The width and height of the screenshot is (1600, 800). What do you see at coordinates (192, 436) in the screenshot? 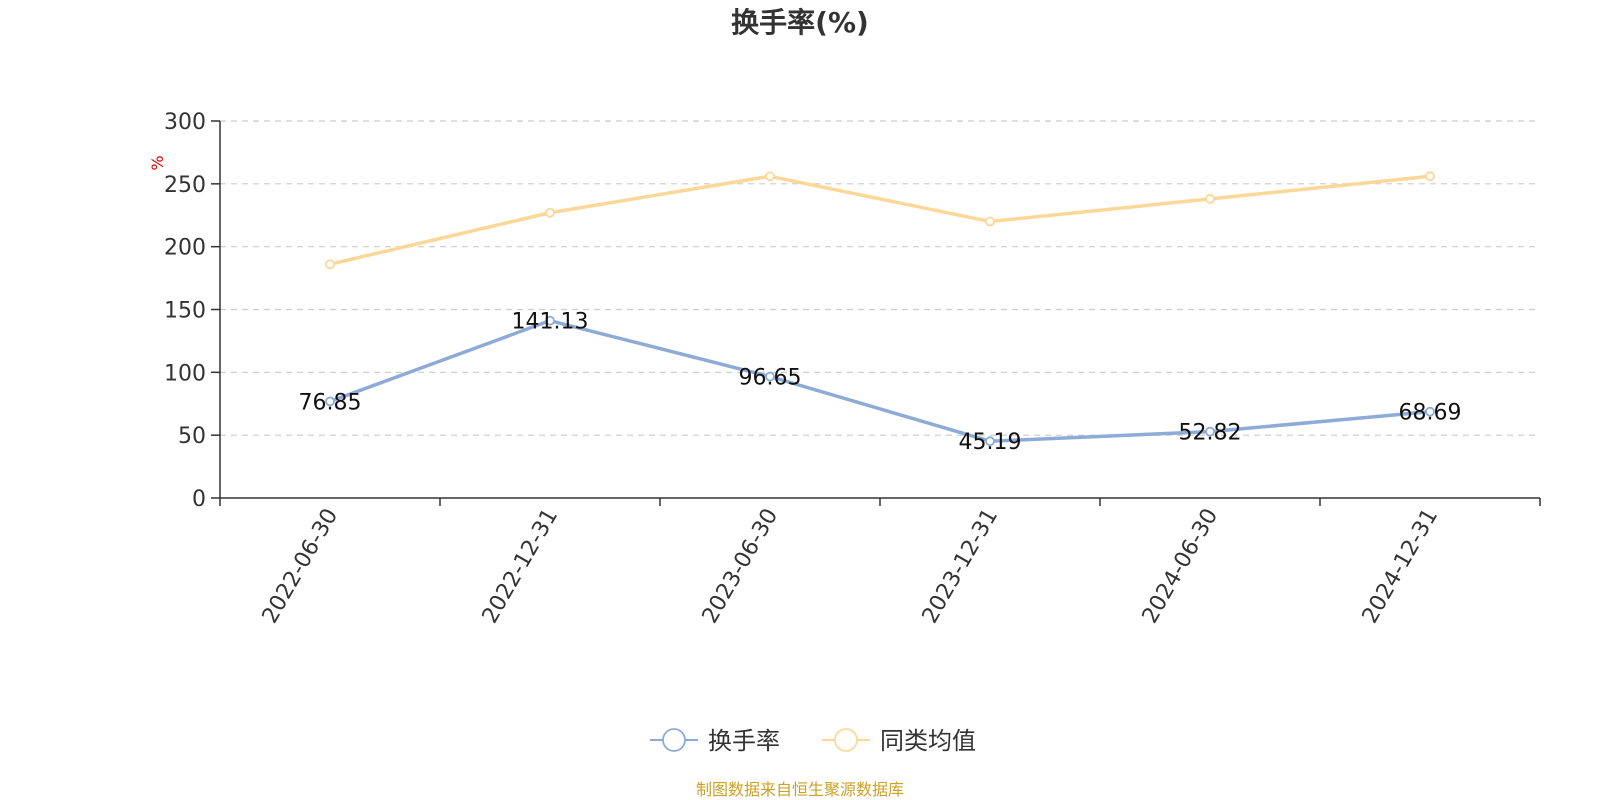
I see `y-tick-label-50: 50` at bounding box center [192, 436].